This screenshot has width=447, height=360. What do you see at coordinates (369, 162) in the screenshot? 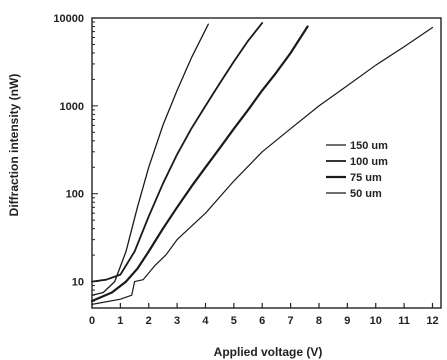
I see `legend-label: 100 um` at bounding box center [369, 162].